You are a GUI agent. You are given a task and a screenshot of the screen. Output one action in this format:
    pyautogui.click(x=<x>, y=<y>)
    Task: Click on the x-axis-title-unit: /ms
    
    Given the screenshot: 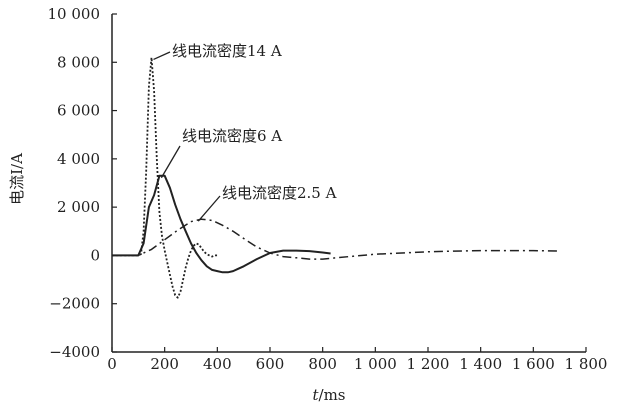 What is the action you would take?
    pyautogui.click(x=332, y=395)
    